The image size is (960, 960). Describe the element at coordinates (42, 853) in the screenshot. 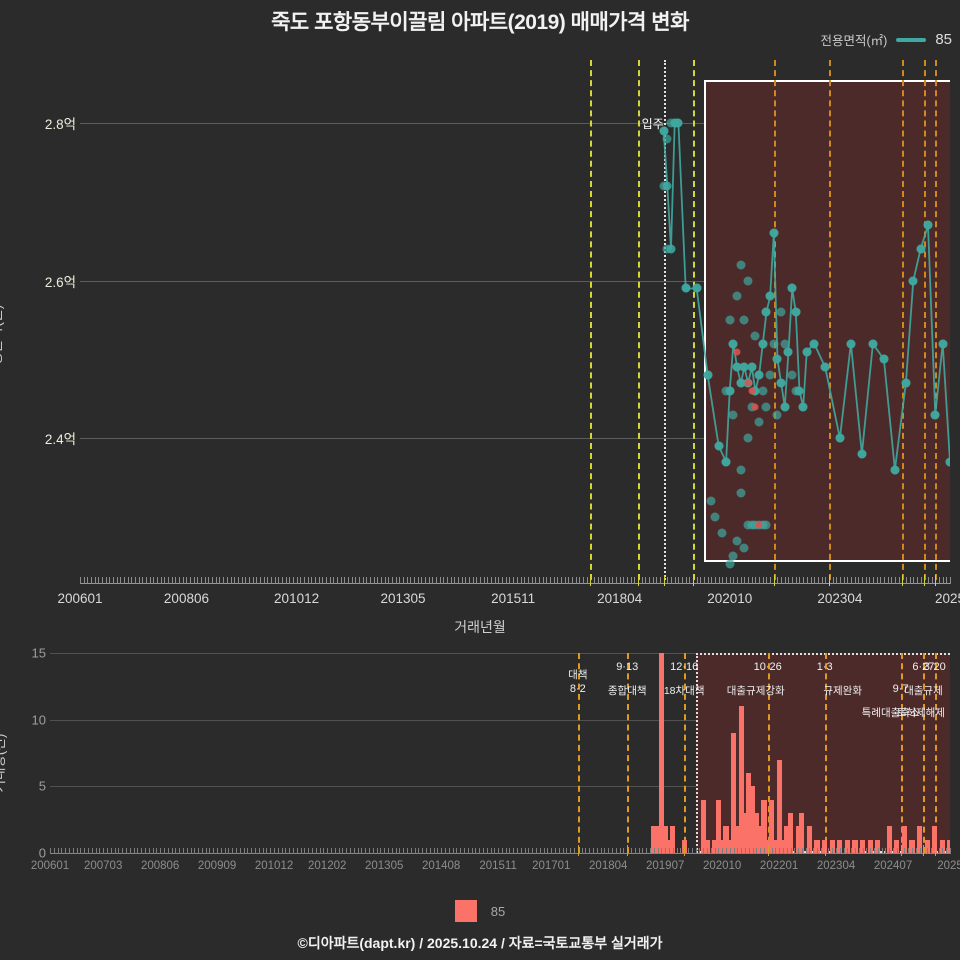

I see `volume-y-tick-label: 0` at that location.